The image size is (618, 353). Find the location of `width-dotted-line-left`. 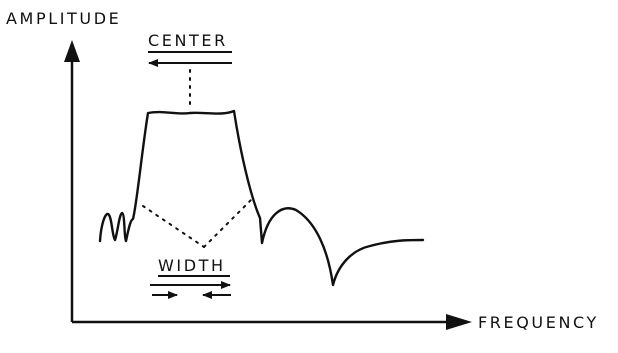

width-dotted-line-left is located at coordinates (173, 226).